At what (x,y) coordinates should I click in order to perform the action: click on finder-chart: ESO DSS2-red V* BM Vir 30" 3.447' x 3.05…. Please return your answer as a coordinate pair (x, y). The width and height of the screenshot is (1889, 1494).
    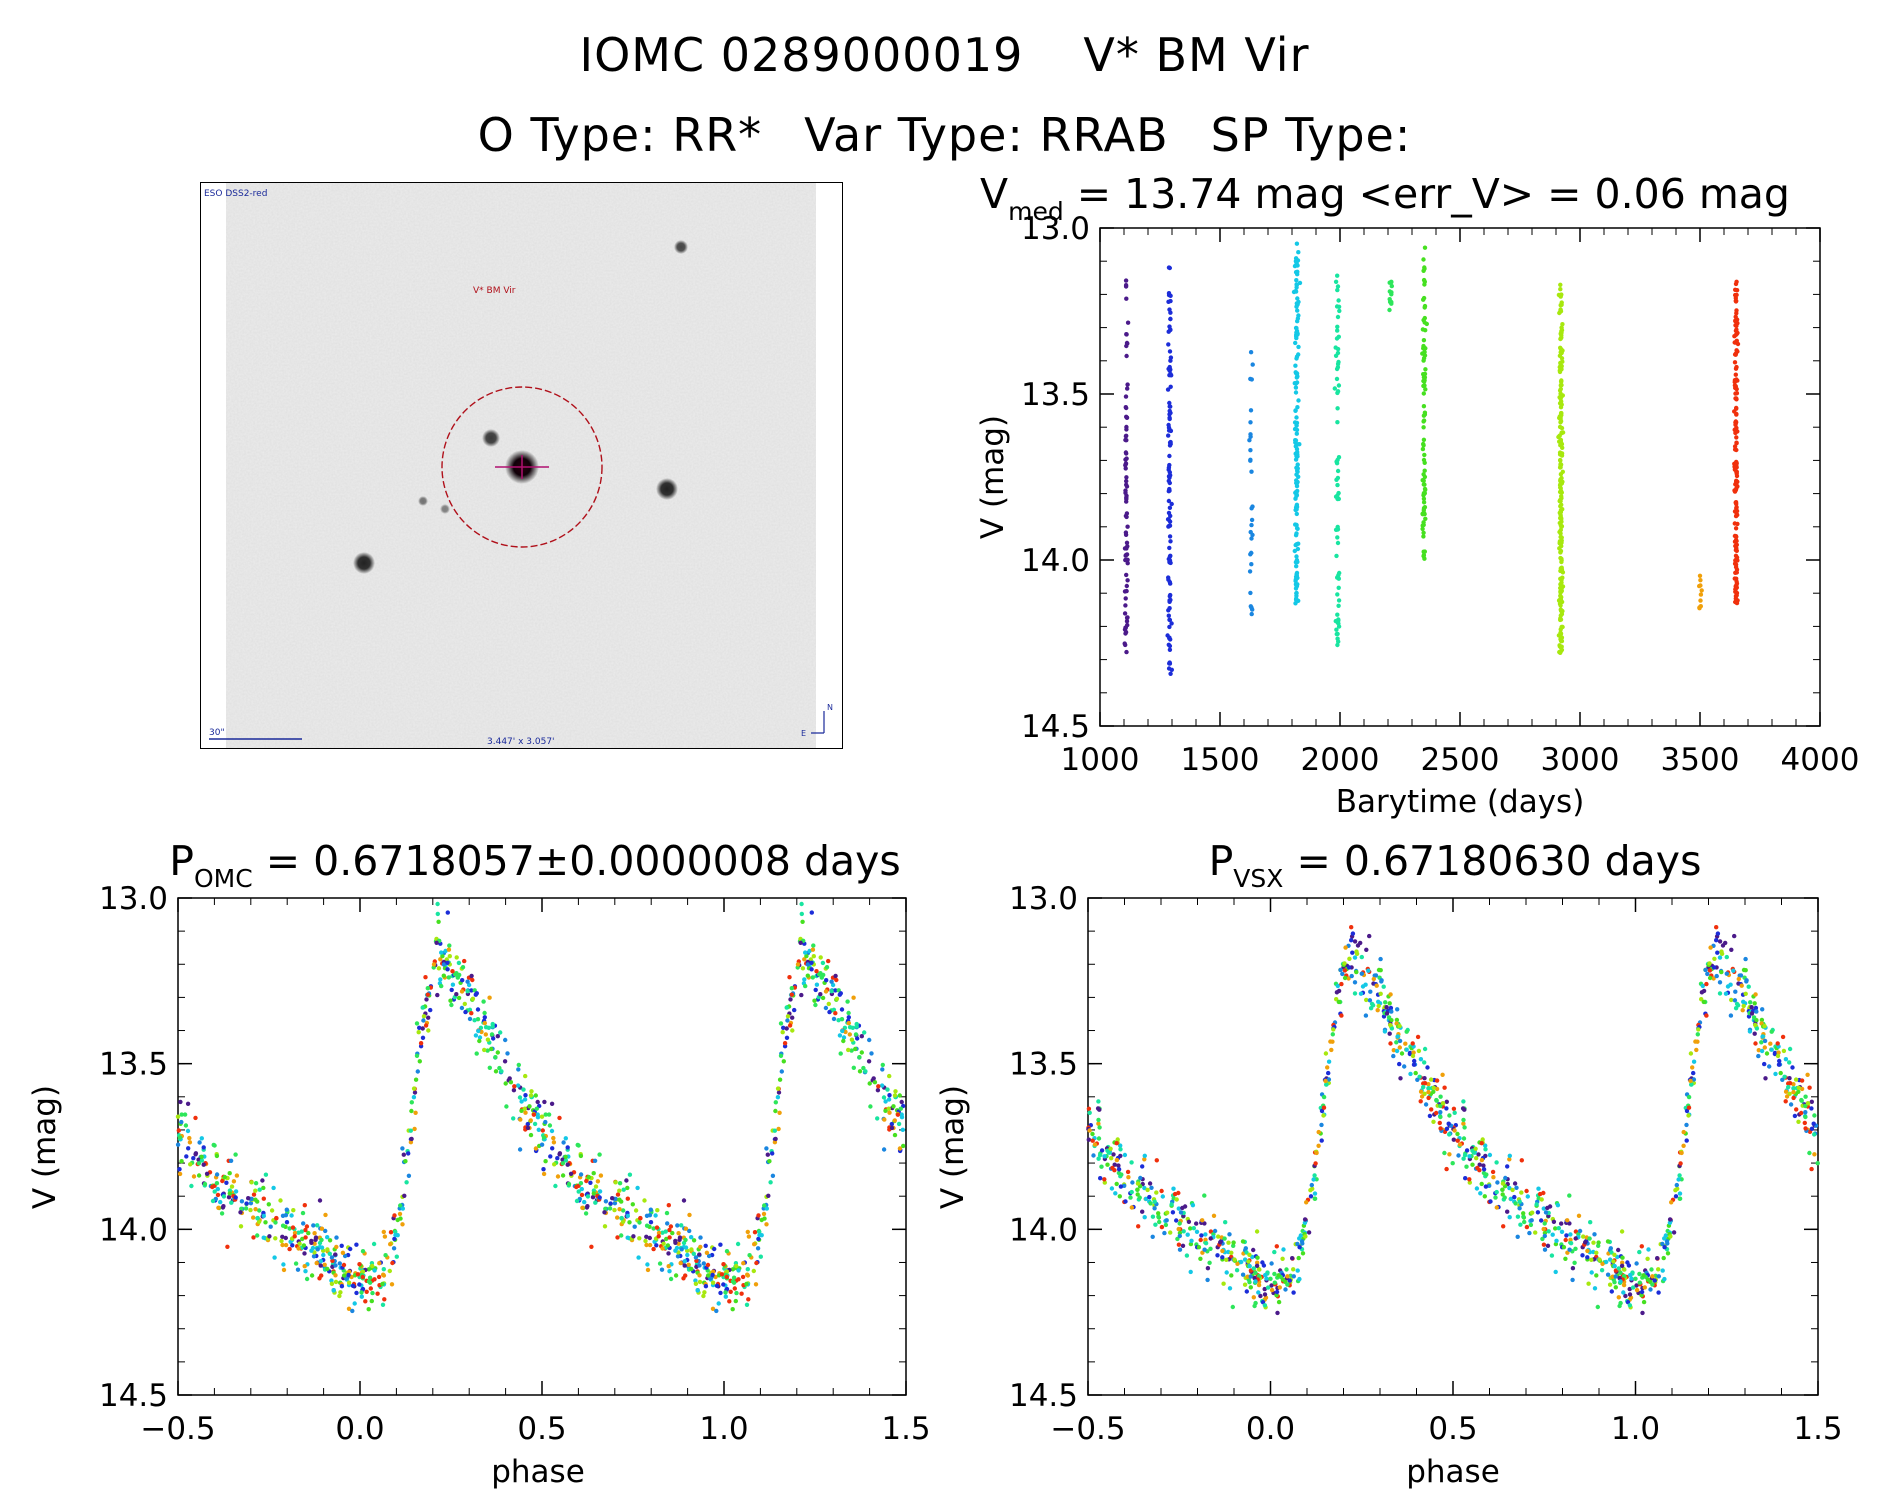
    Looking at the image, I should click on (521, 465).